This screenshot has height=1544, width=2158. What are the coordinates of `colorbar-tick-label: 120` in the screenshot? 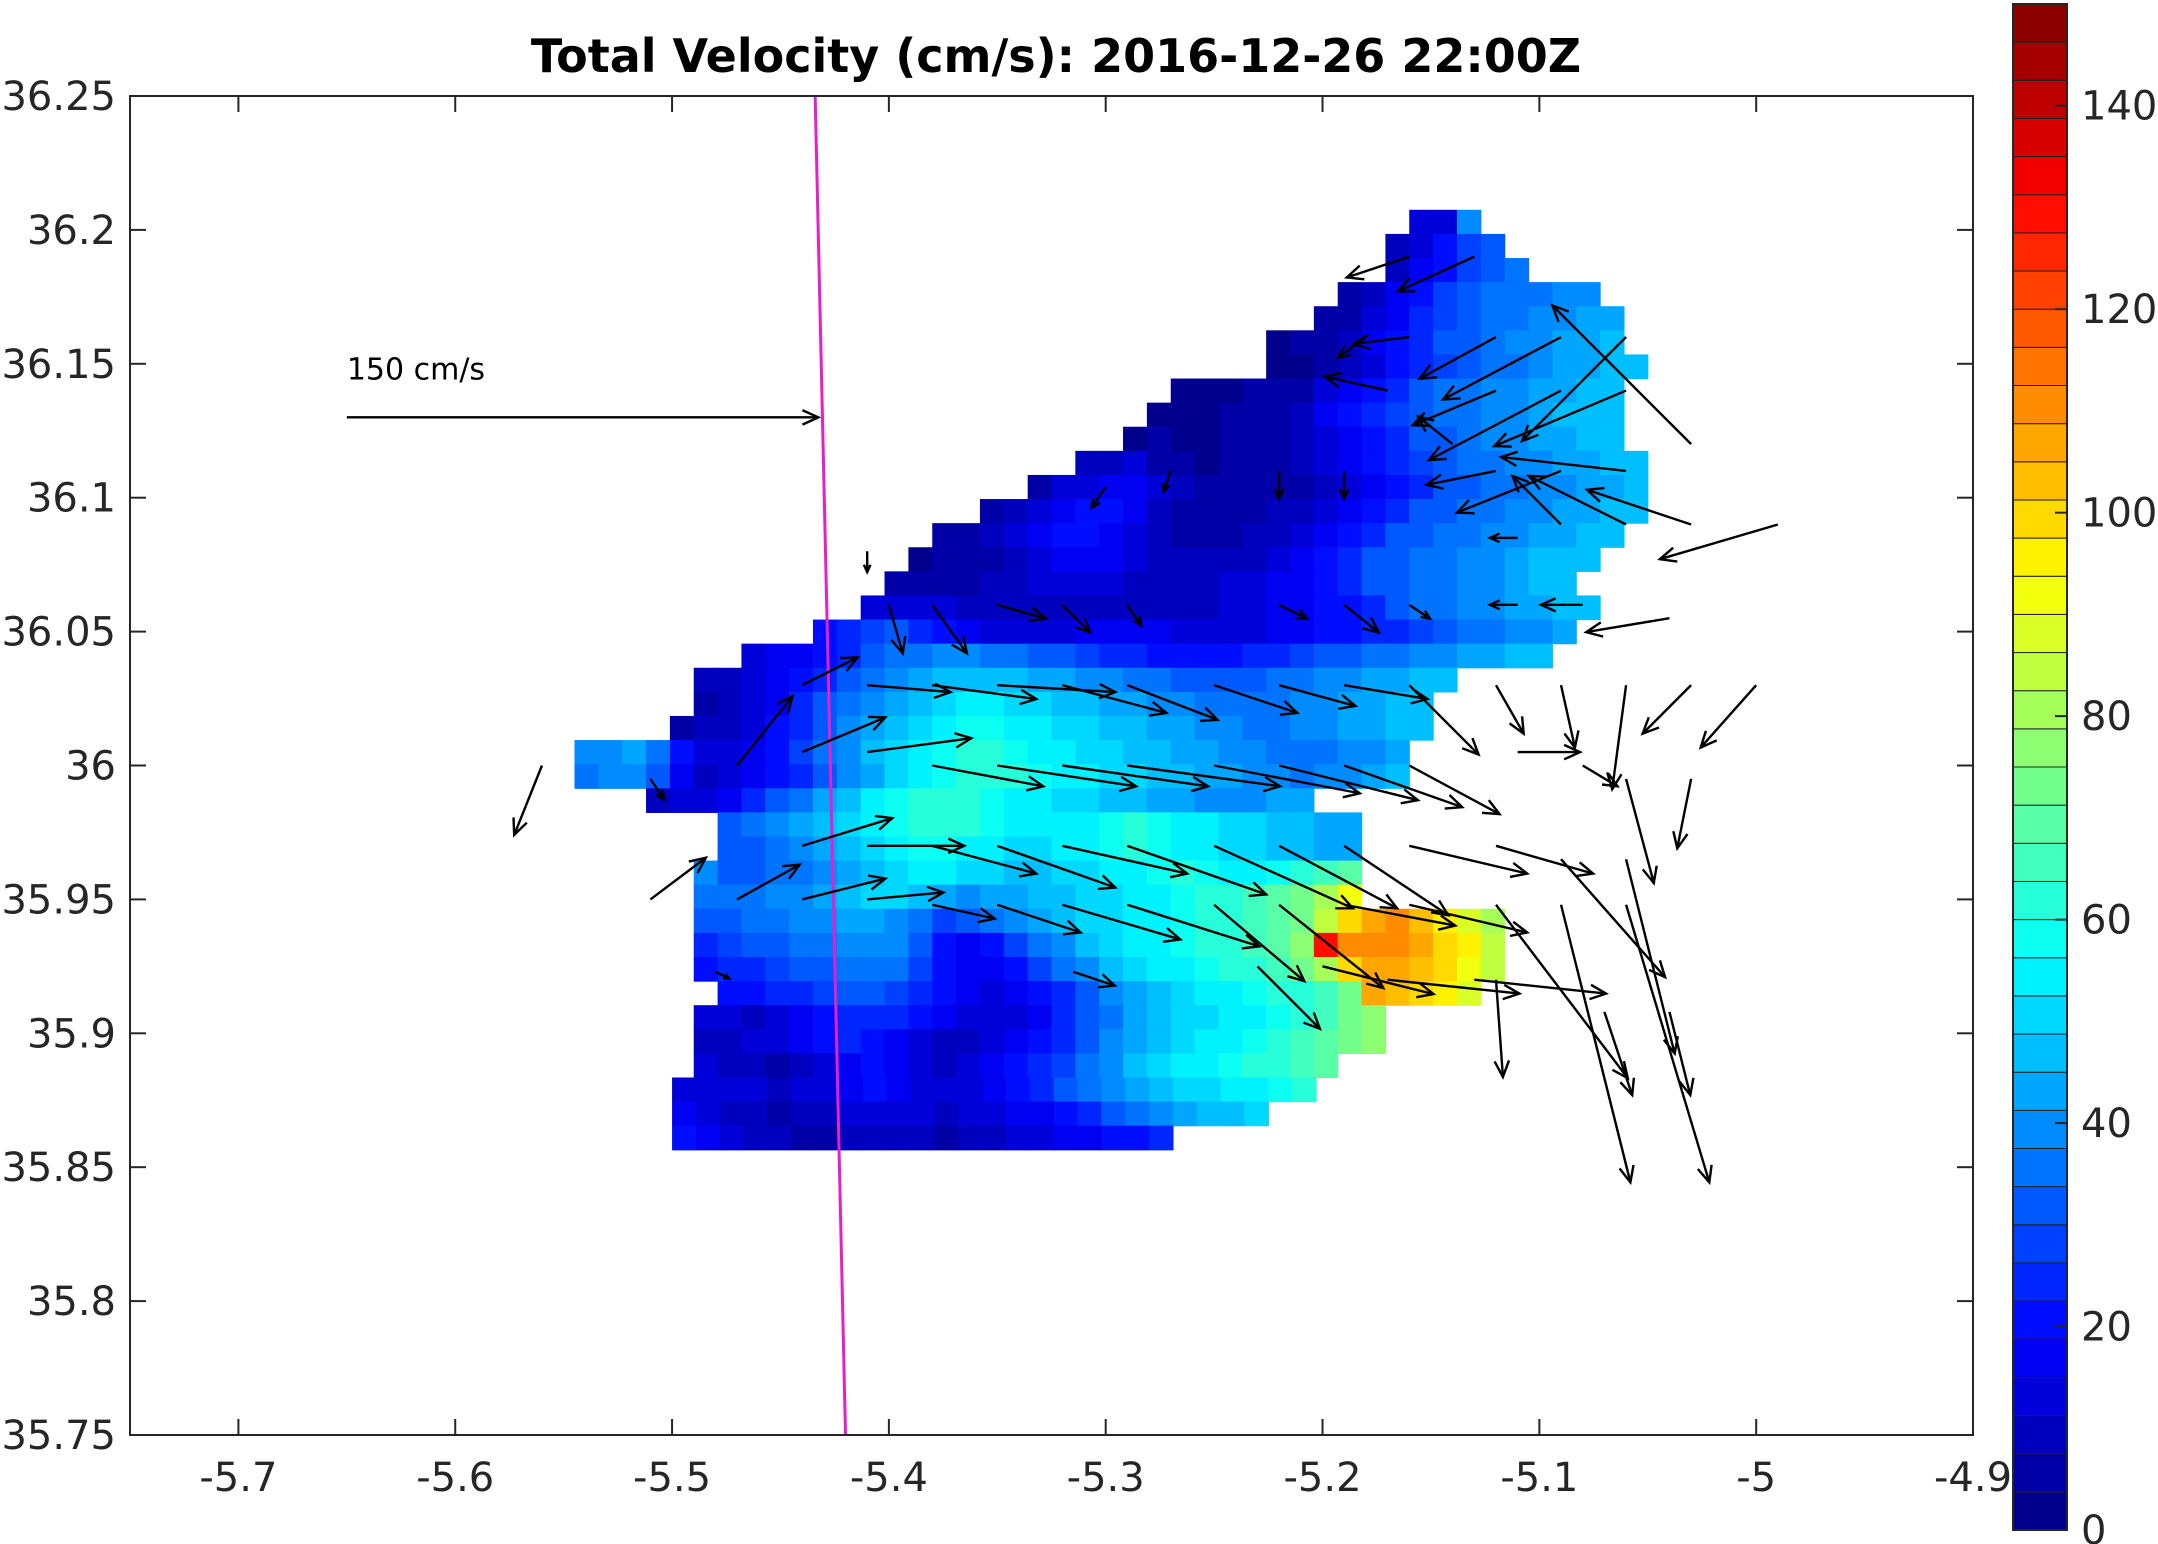 It's located at (2119, 310).